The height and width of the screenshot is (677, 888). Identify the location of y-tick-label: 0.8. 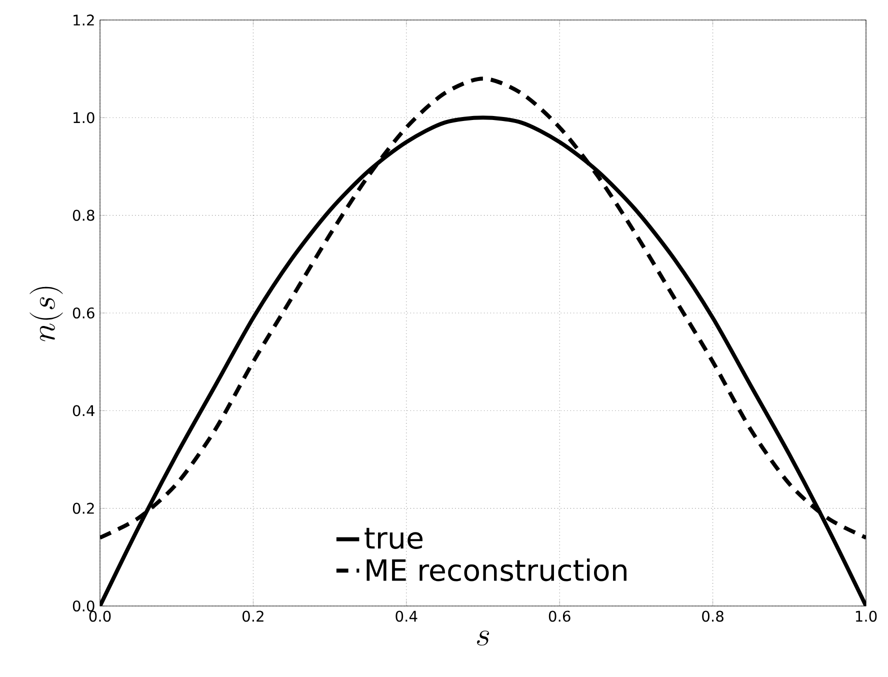
(83, 215).